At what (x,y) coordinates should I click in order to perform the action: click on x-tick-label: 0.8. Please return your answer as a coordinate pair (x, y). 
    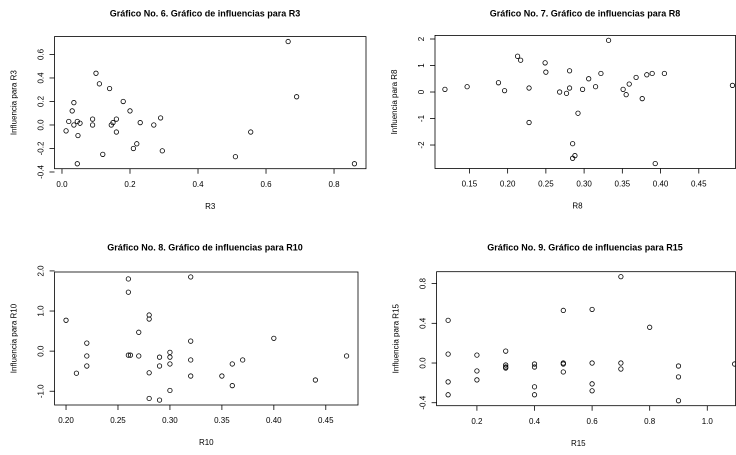
    Looking at the image, I should click on (334, 184).